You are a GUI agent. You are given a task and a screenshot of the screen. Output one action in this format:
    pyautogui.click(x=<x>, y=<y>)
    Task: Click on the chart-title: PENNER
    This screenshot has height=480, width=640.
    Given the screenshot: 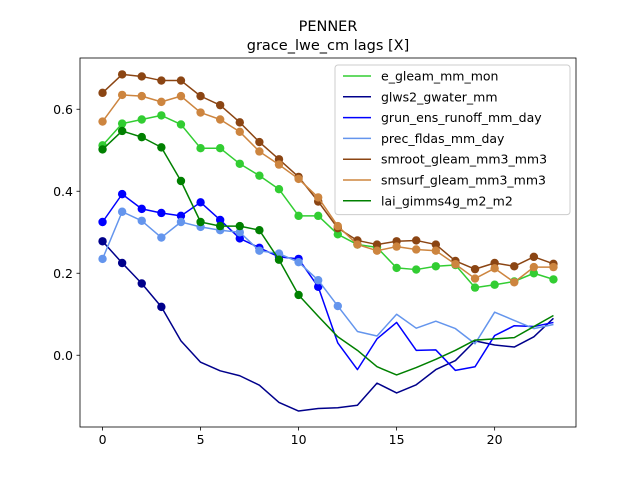 What is the action you would take?
    pyautogui.click(x=328, y=27)
    